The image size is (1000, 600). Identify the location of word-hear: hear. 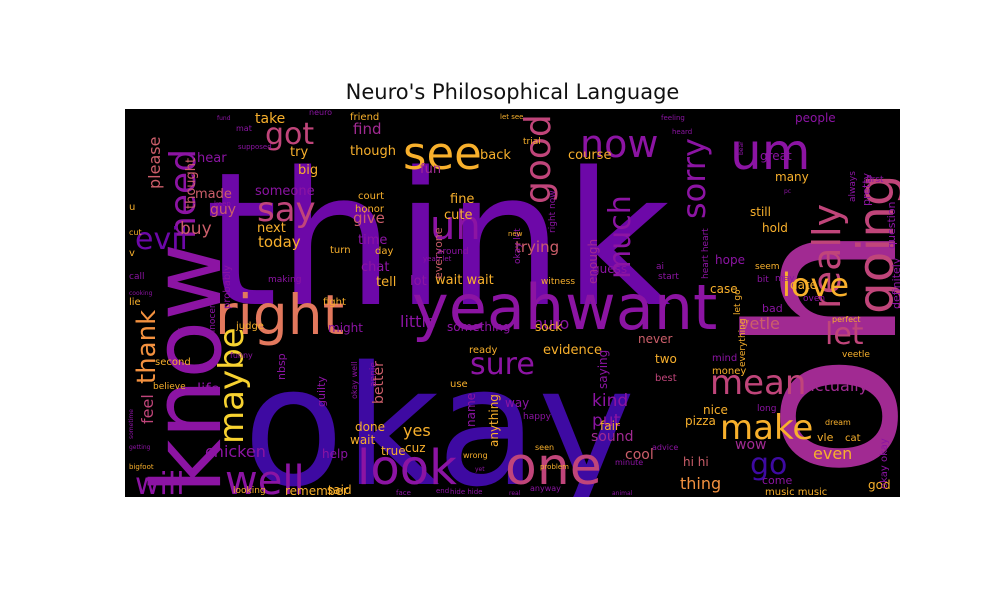
(212, 158).